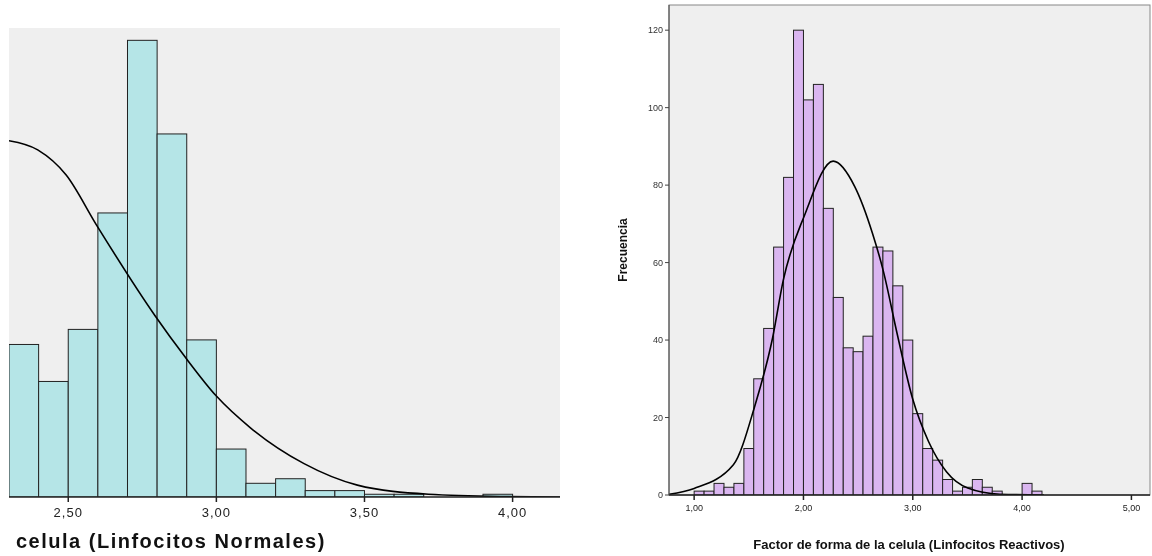  Describe the element at coordinates (655, 107) in the screenshot. I see `y-tick-label: 100` at that location.